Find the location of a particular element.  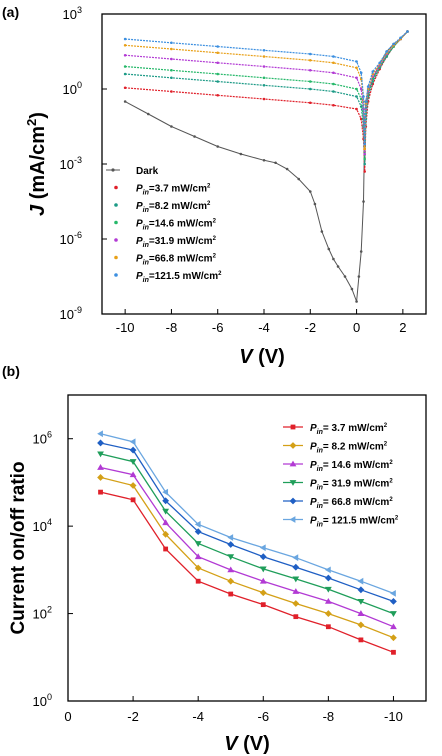

legend-label: Pin= 14.6 mW/cm2 is located at coordinates (351, 466).